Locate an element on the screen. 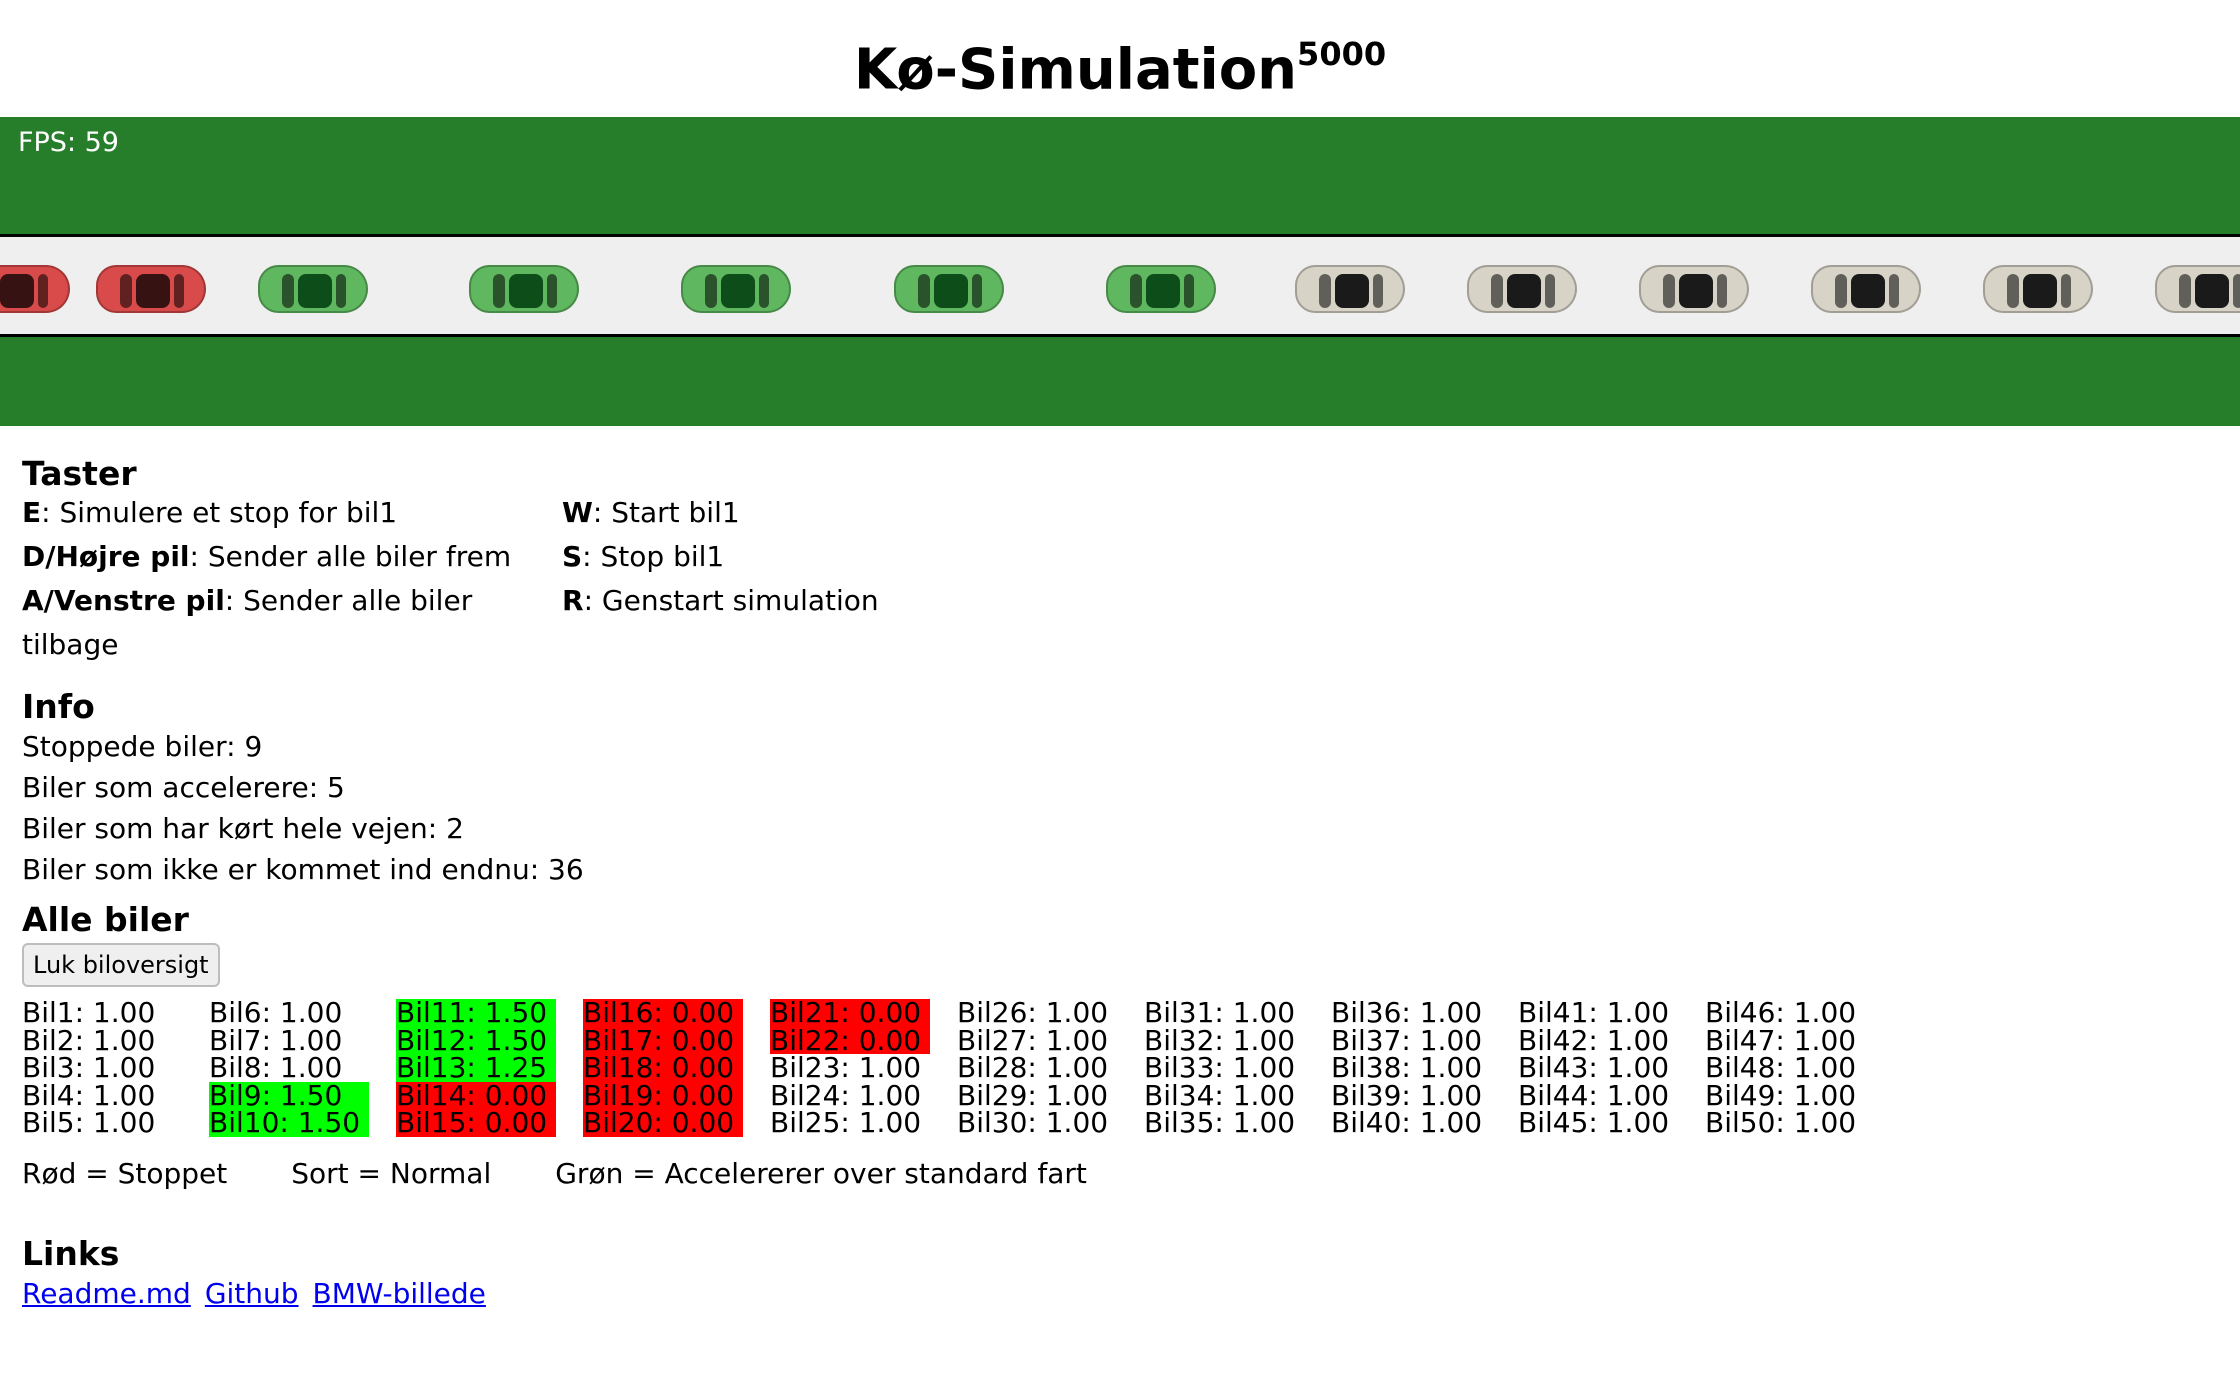  all-cars-heading: Alle biler is located at coordinates (105, 919).